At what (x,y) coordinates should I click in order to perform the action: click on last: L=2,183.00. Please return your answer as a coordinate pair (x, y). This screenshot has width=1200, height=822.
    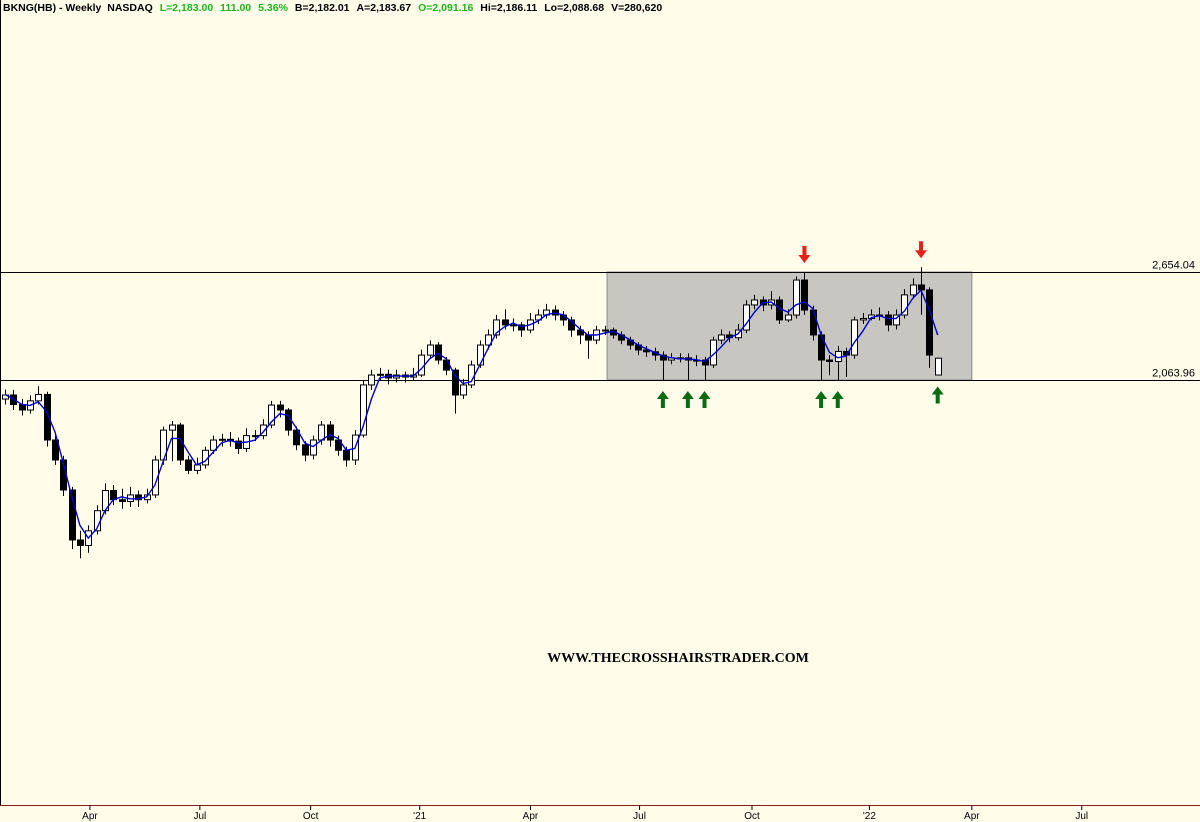
    Looking at the image, I should click on (186, 8).